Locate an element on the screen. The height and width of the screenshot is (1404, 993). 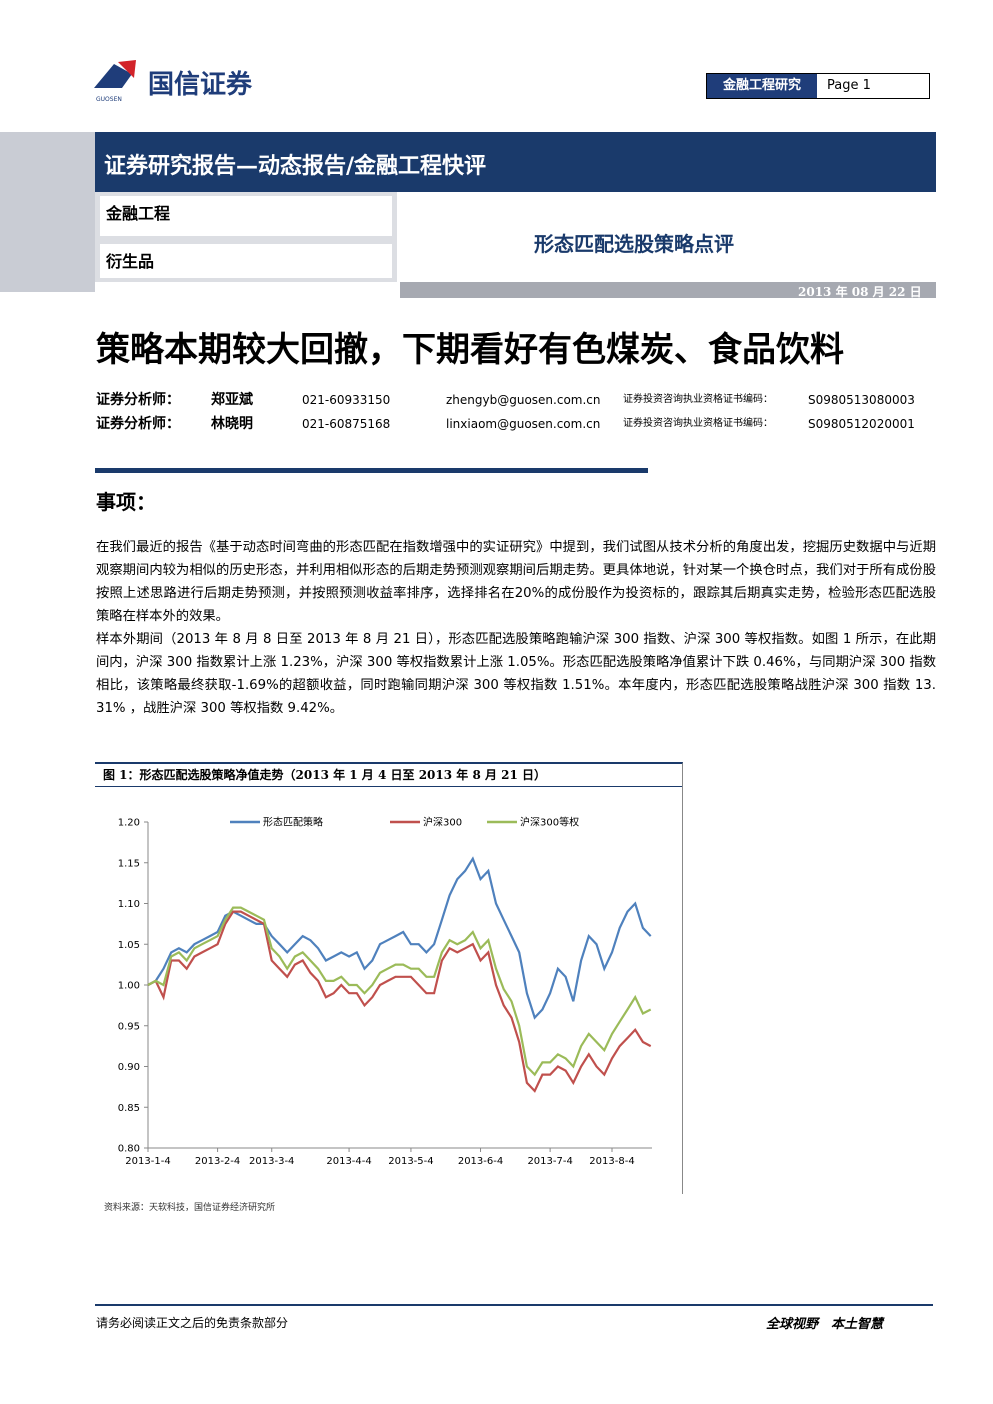
y-tick-label: 0.90 is located at coordinates (129, 1067).